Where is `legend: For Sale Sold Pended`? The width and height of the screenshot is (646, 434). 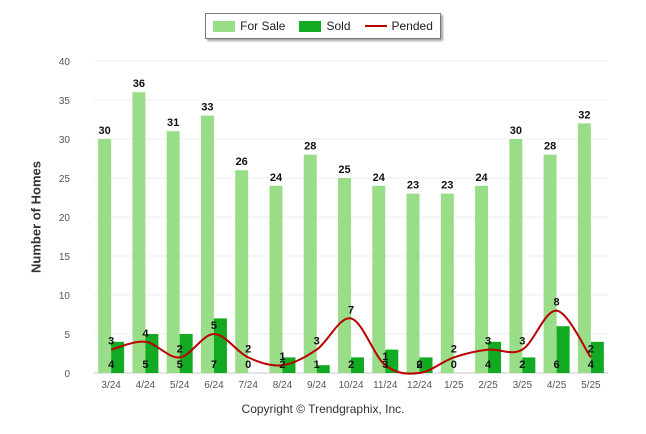 legend: For Sale Sold Pended is located at coordinates (323, 26).